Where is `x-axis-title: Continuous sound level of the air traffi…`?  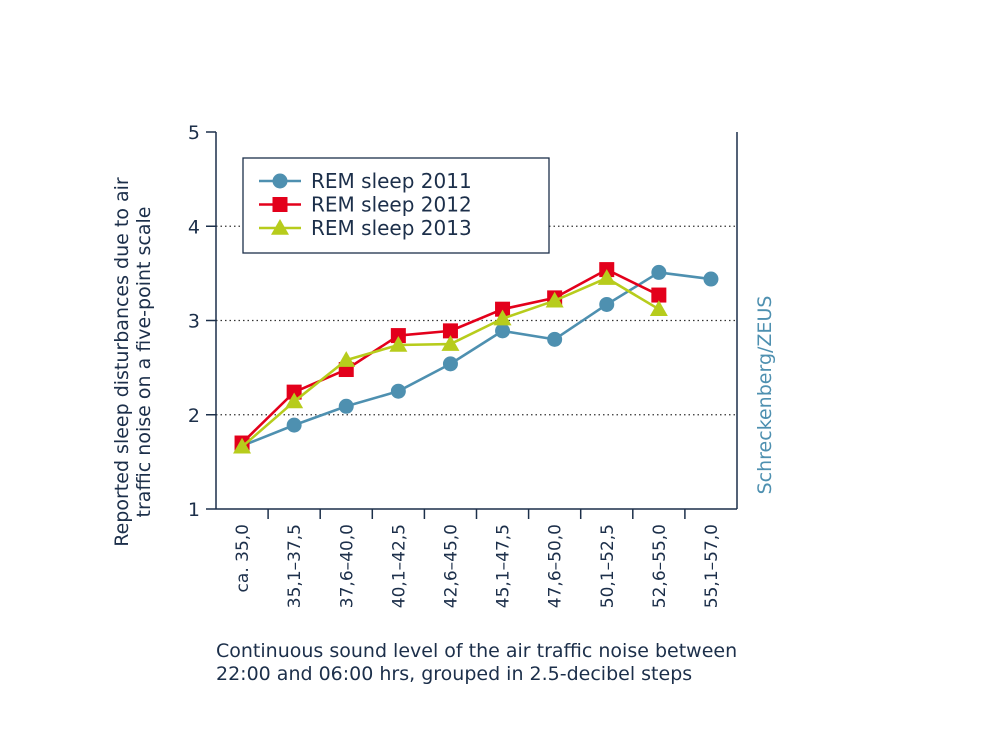 x-axis-title: Continuous sound level of the air traffi… is located at coordinates (536, 663).